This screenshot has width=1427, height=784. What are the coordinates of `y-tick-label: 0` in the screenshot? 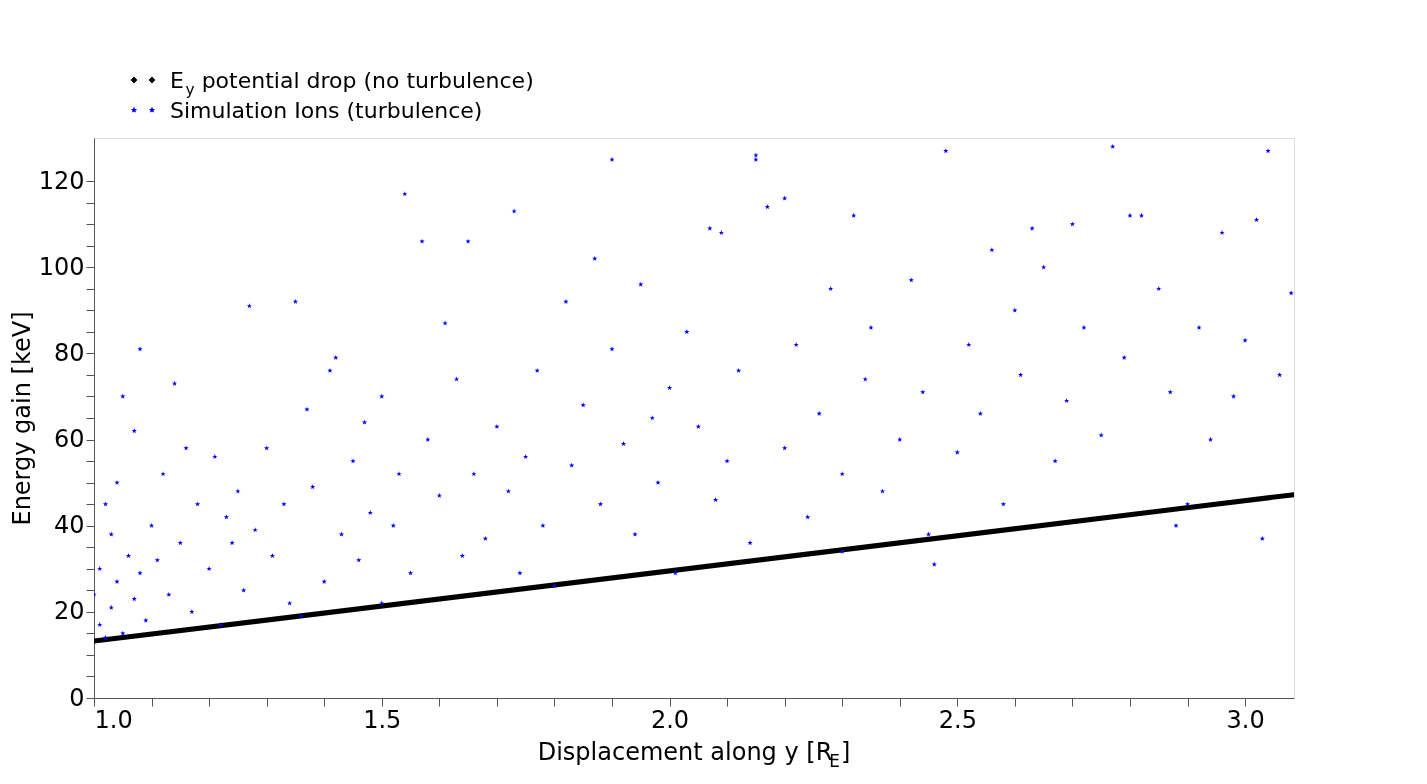 It's located at (77, 697).